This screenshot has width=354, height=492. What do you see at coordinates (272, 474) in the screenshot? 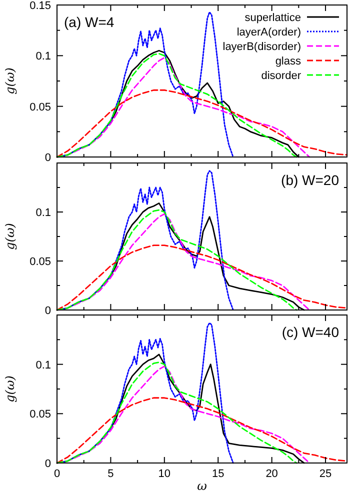
I see `x-tick-label: 20` at bounding box center [272, 474].